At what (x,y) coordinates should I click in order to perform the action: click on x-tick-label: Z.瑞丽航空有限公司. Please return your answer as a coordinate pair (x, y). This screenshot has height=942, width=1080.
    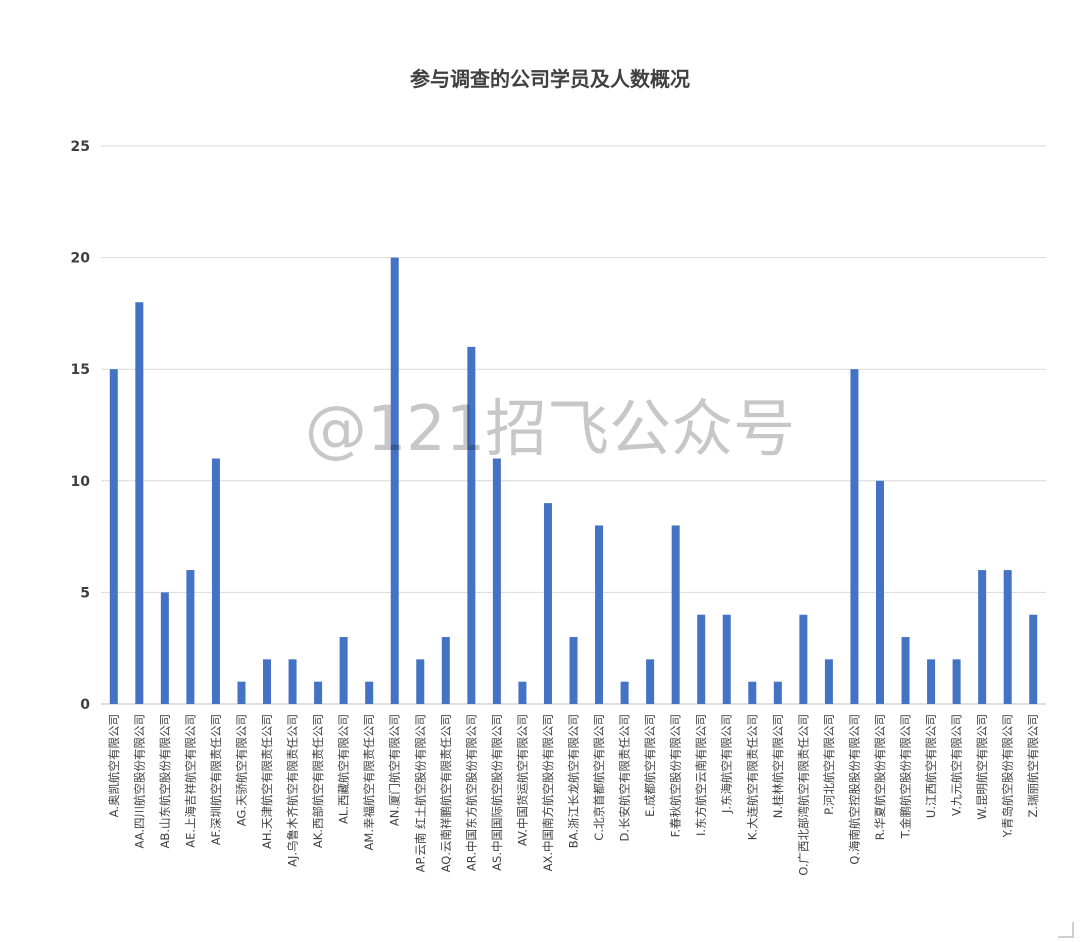
    Looking at the image, I should click on (1033, 766).